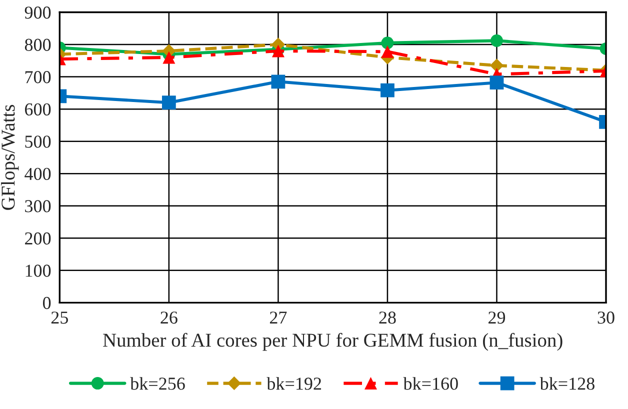  I want to click on y-tick-label: 500, so click(38, 142).